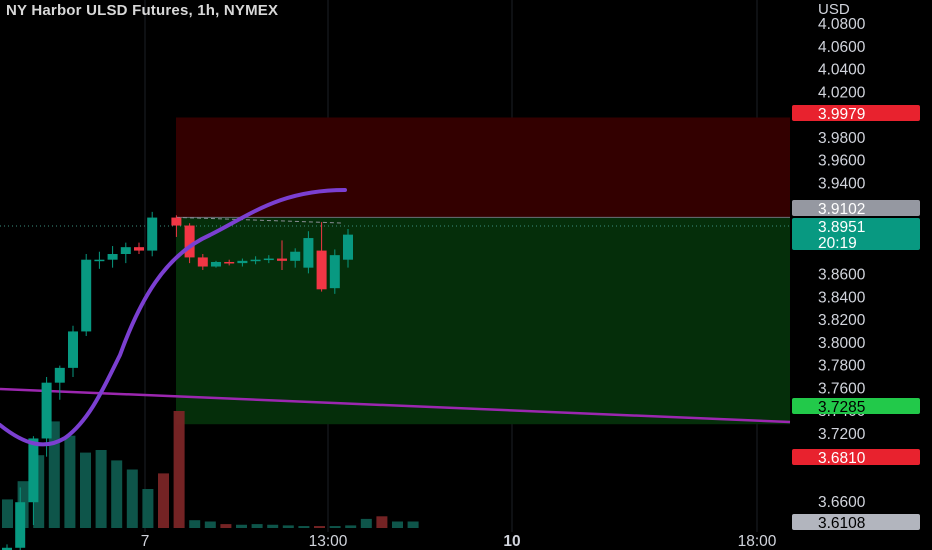 This screenshot has height=550, width=932. I want to click on price-tick: 3.7800, so click(842, 366).